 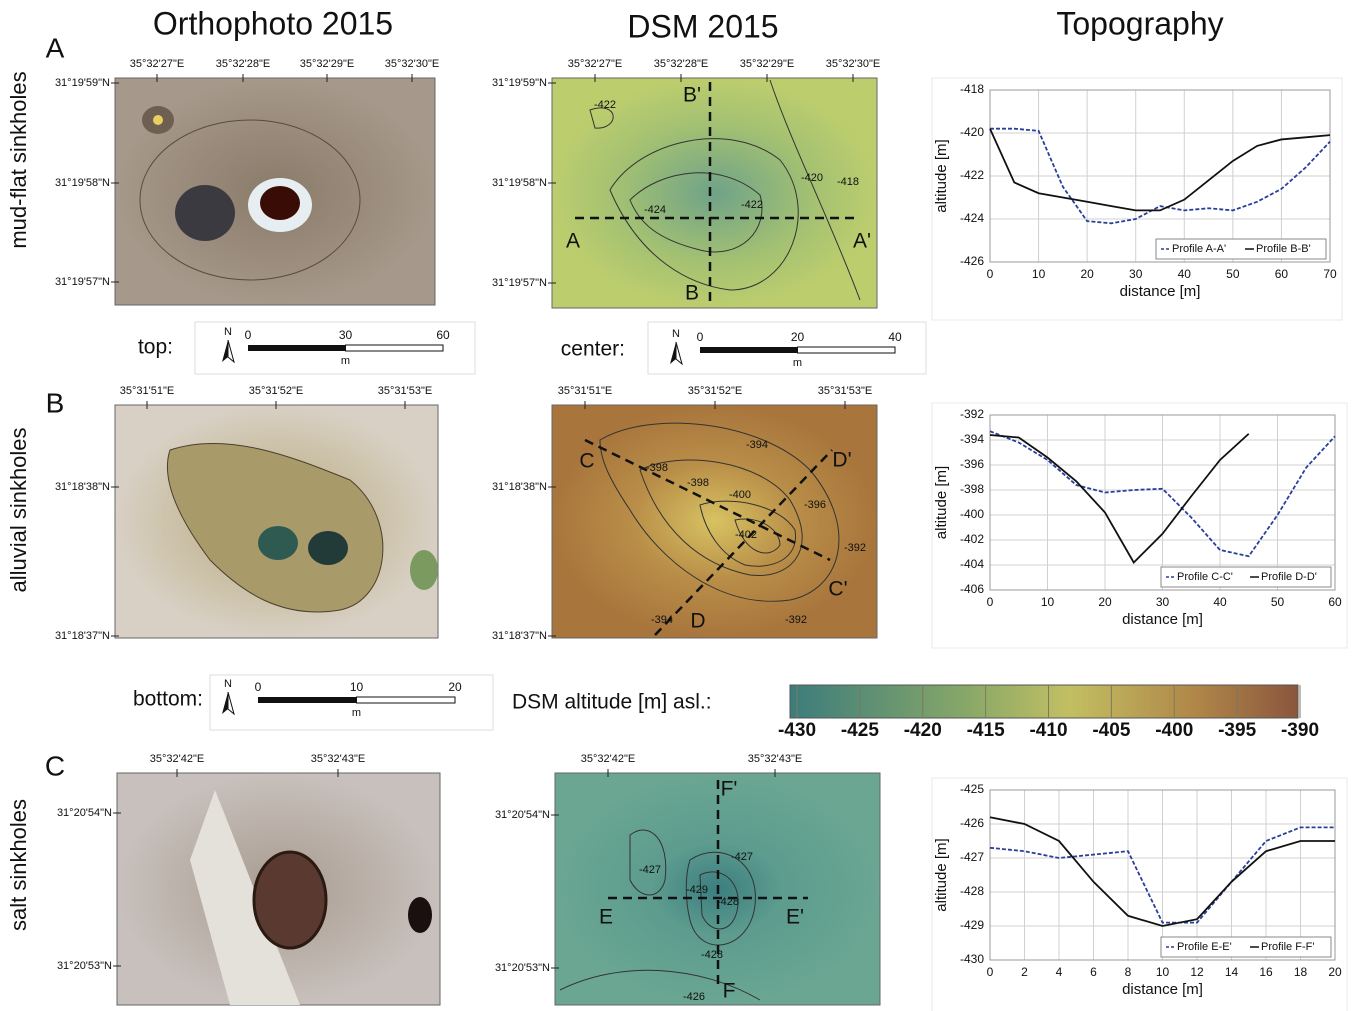 I want to click on profile-label: A', so click(x=862, y=241).